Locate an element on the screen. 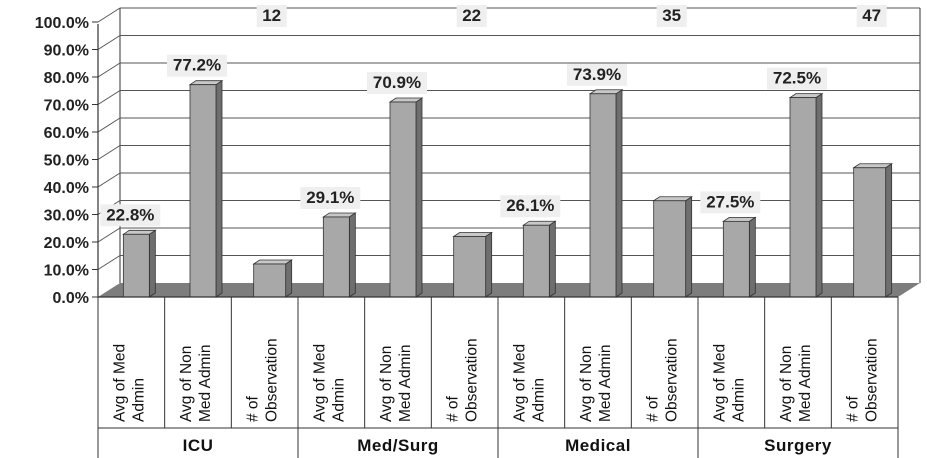 This screenshot has height=458, width=927. data-label: 47 is located at coordinates (871, 15).